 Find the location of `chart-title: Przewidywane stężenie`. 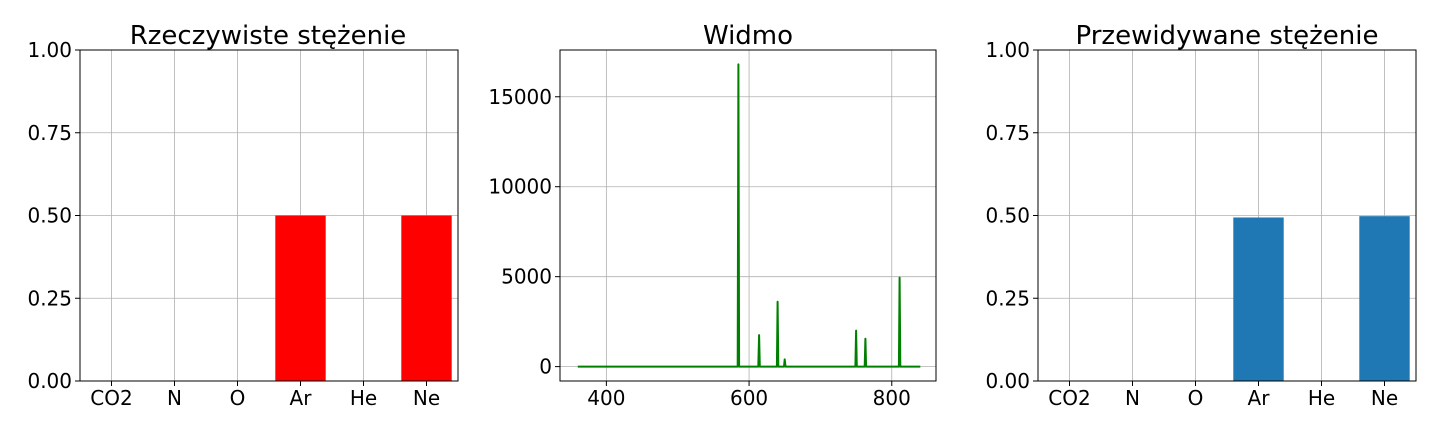

chart-title: Przewidywane stężenie is located at coordinates (1227, 36).